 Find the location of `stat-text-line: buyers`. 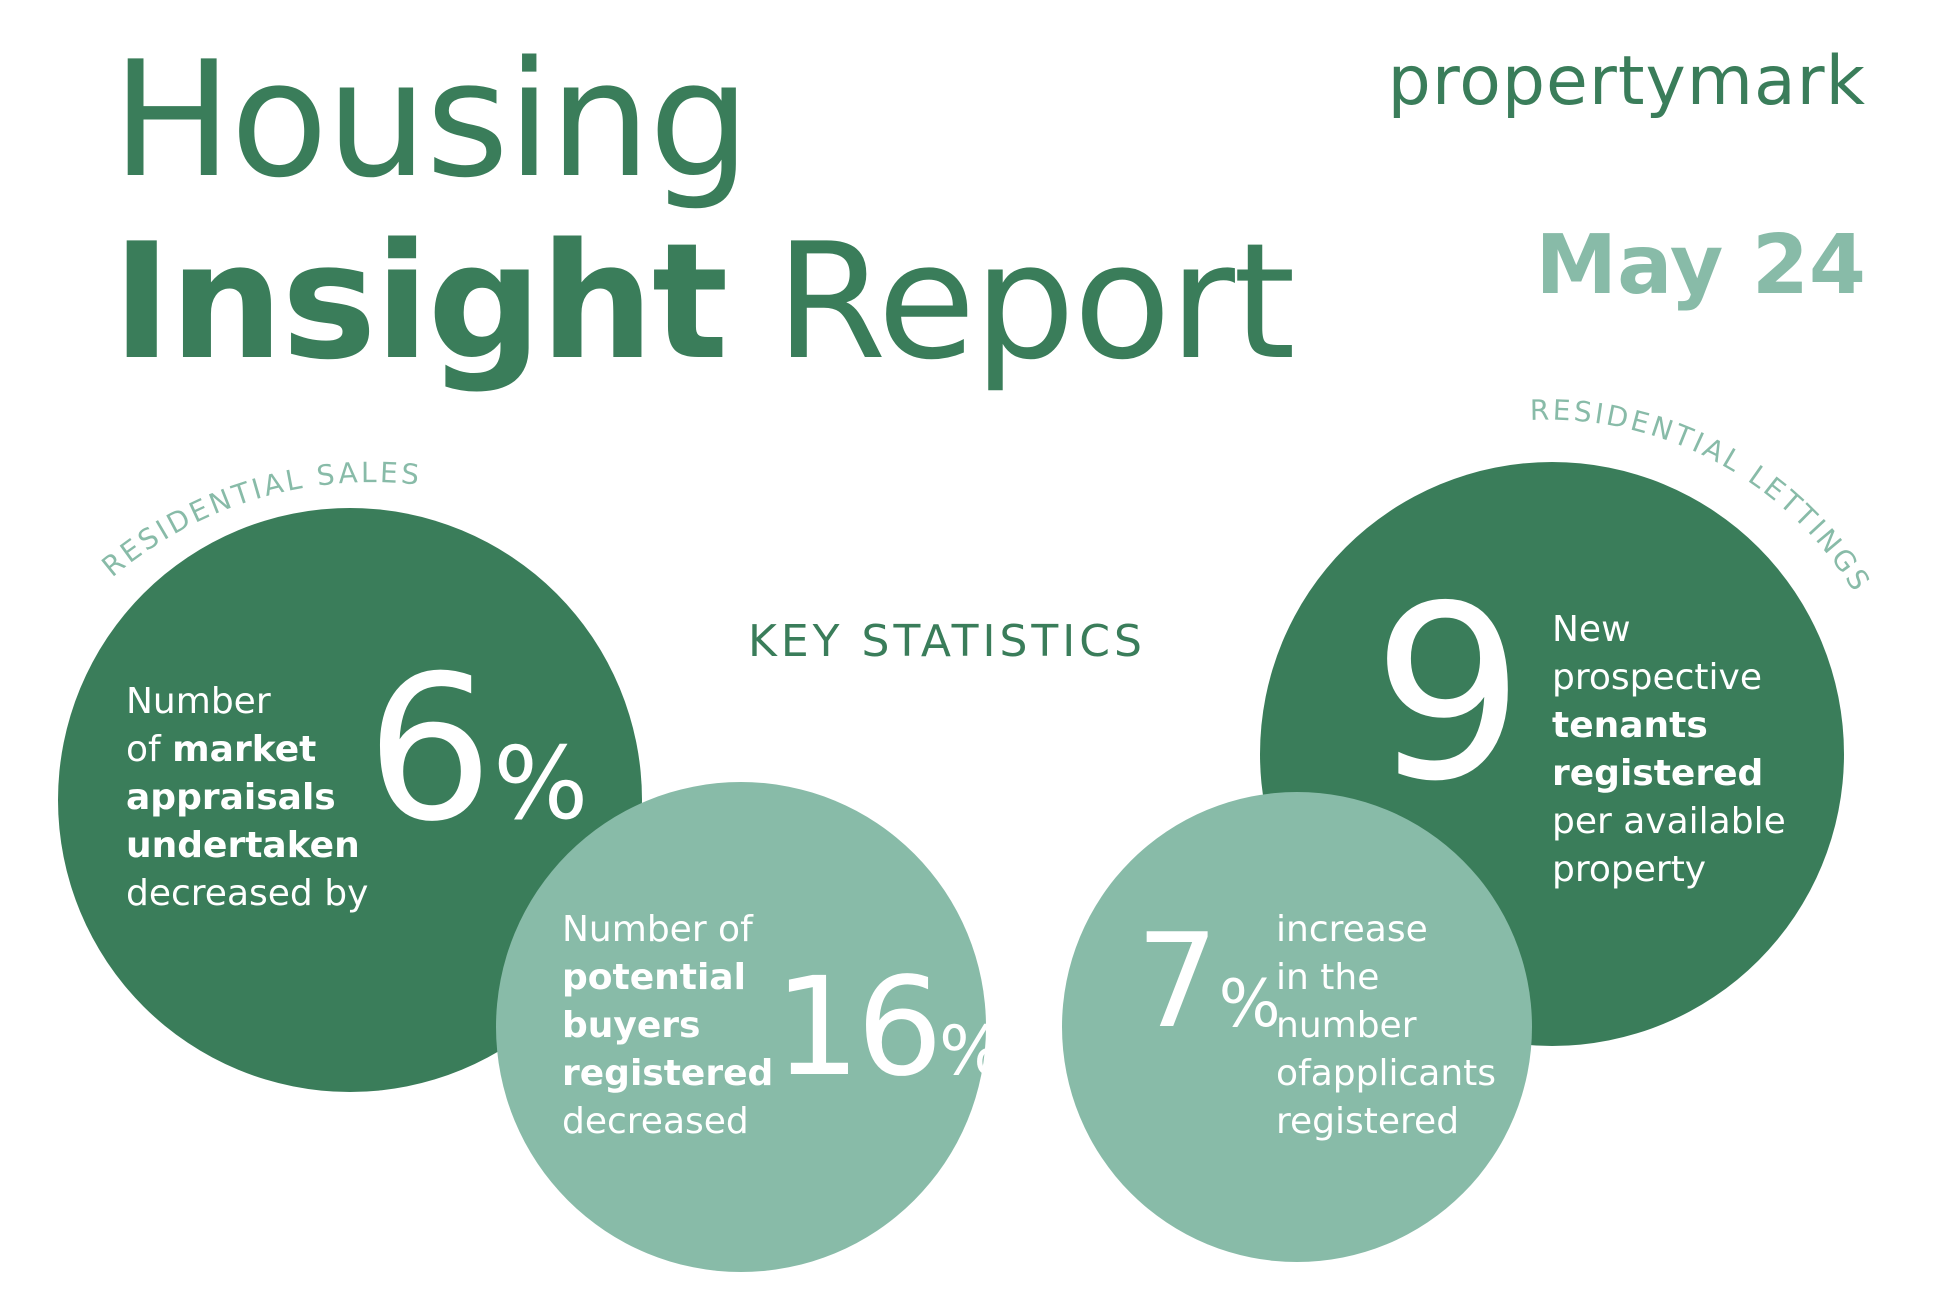

stat-text-line: buyers is located at coordinates (631, 1025).